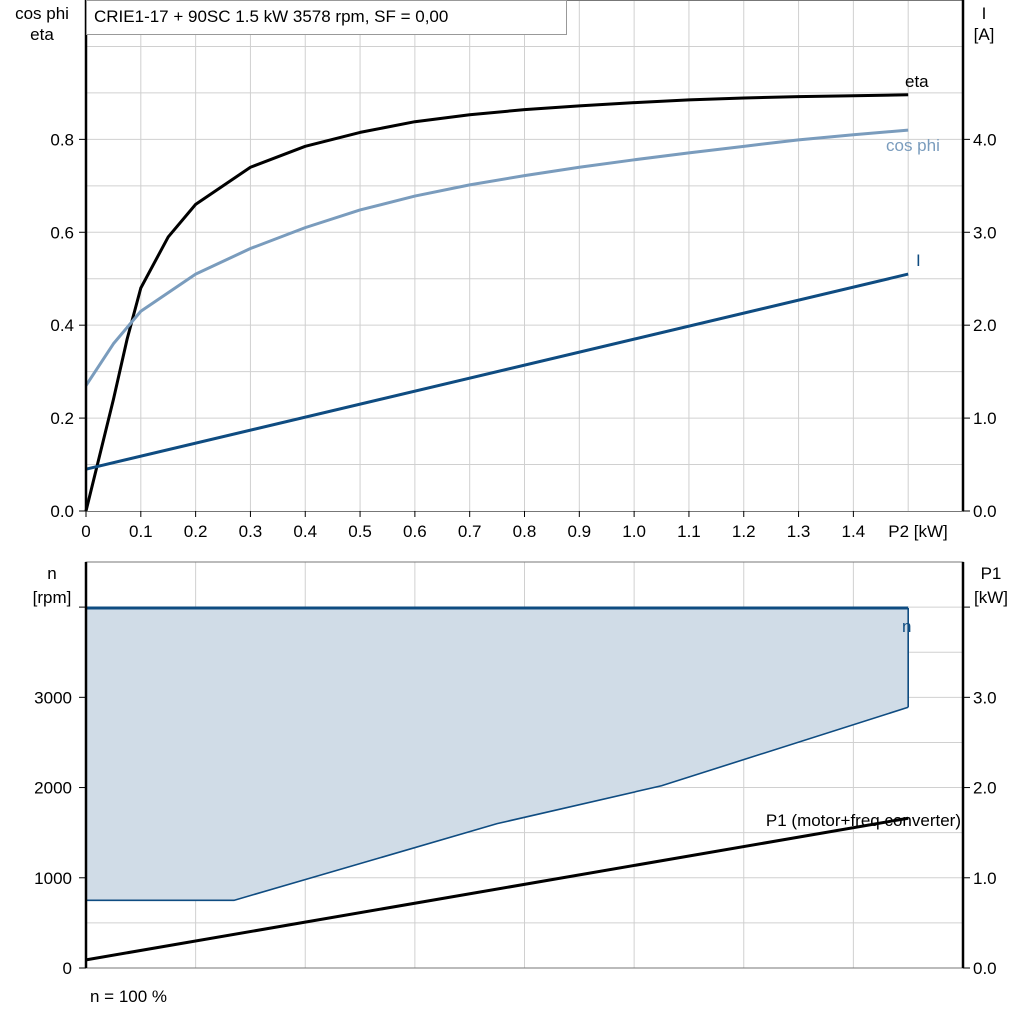  Describe the element at coordinates (863, 820) in the screenshot. I see `series-label-p1: P1 (motor+freq converter)` at that location.